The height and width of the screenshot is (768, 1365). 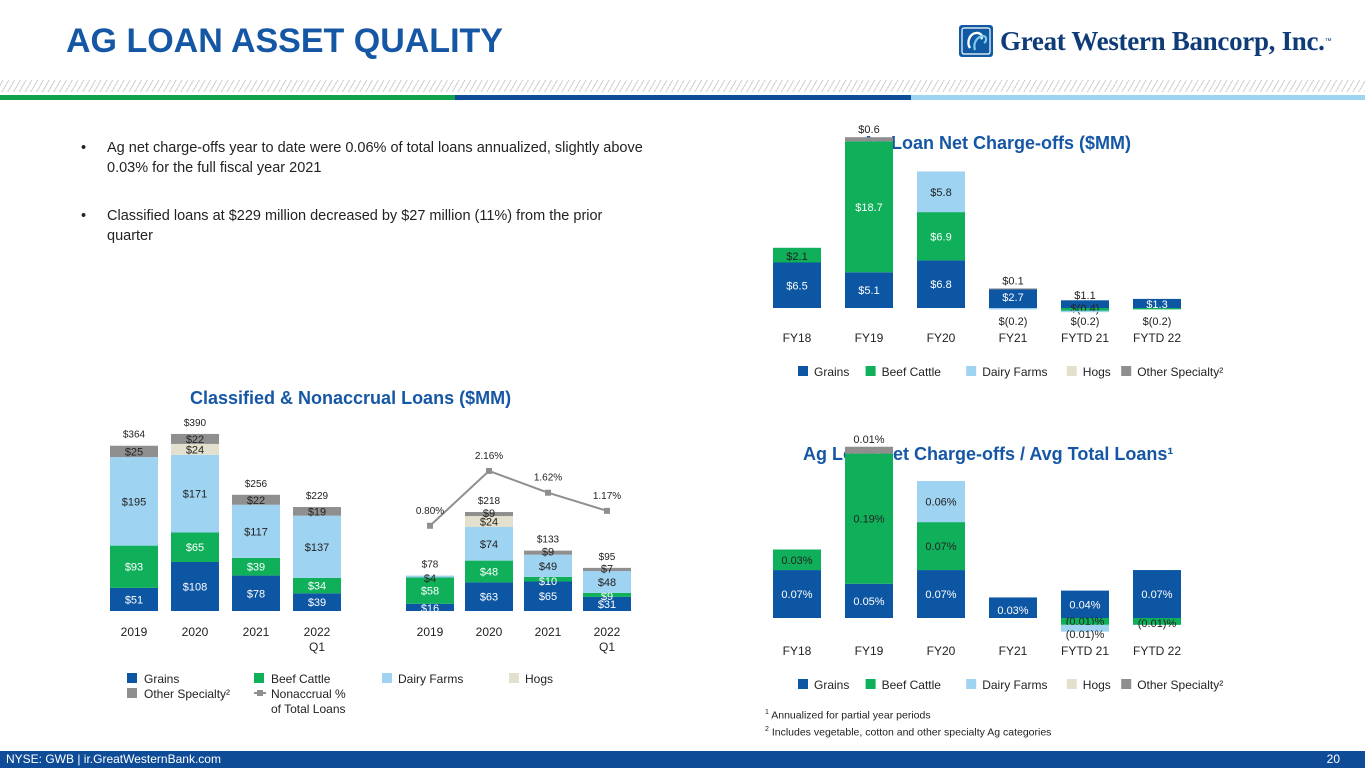 What do you see at coordinates (317, 496) in the screenshot?
I see `total-label: $229` at bounding box center [317, 496].